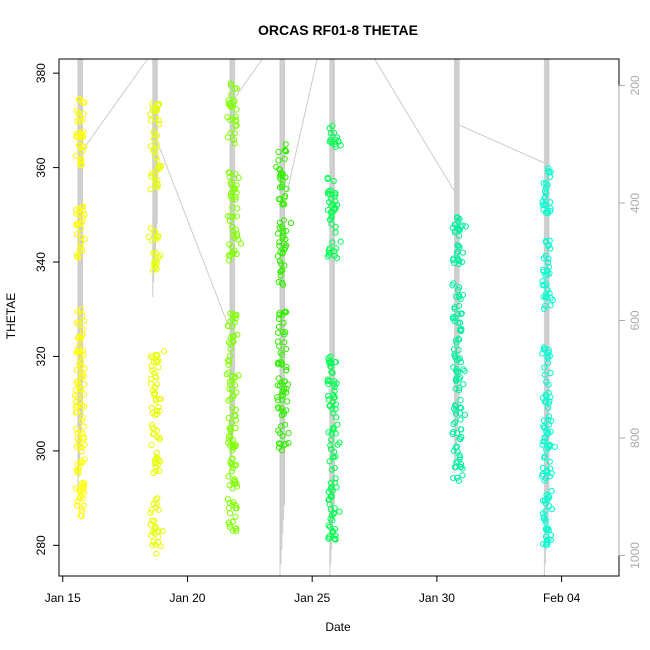  What do you see at coordinates (41, 451) in the screenshot?
I see `y-tick-label: 300` at bounding box center [41, 451].